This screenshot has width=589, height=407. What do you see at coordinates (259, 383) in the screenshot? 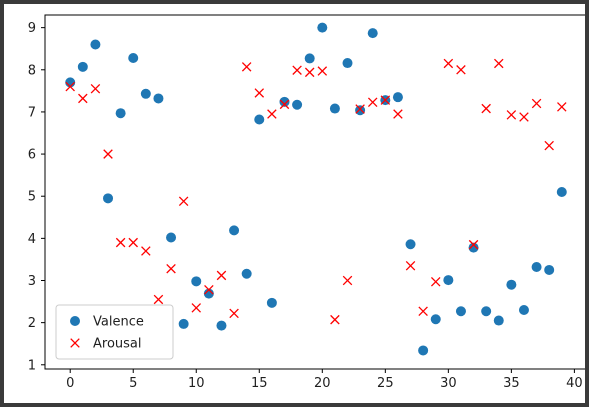
I see `x-tick-label: 15` at bounding box center [259, 383].